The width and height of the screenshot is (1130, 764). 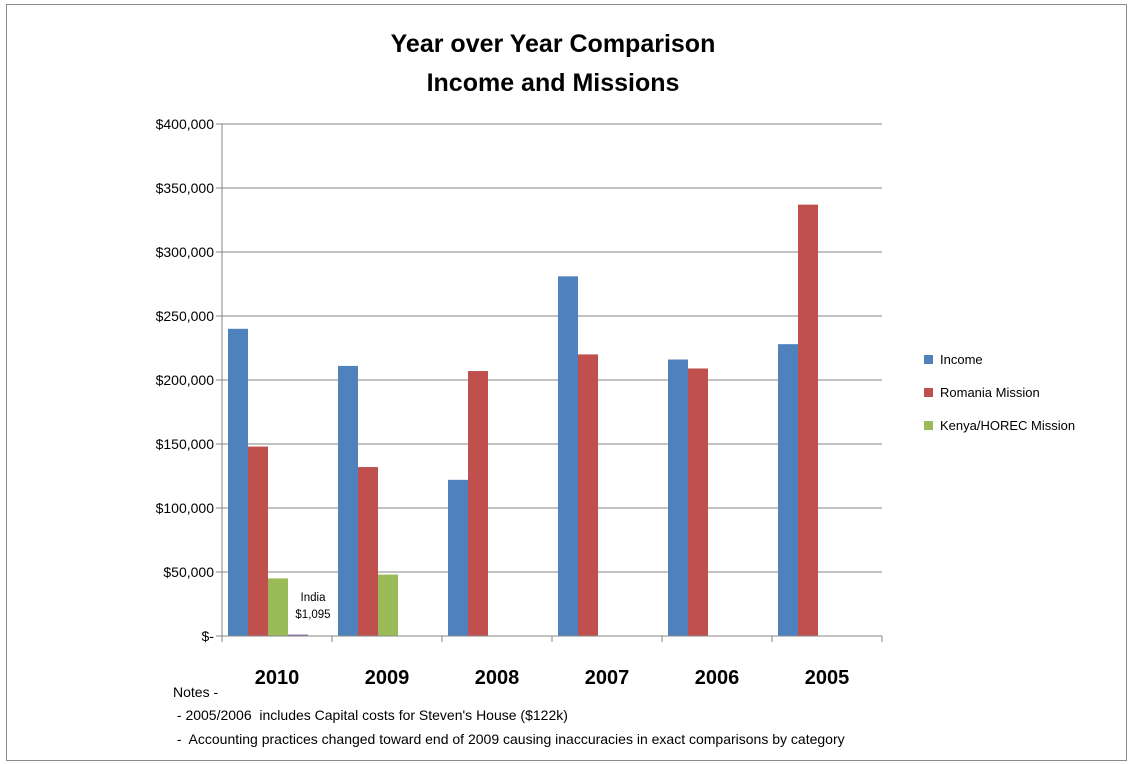 What do you see at coordinates (1007, 425) in the screenshot?
I see `legend-label: Kenya/HOREC Mission` at bounding box center [1007, 425].